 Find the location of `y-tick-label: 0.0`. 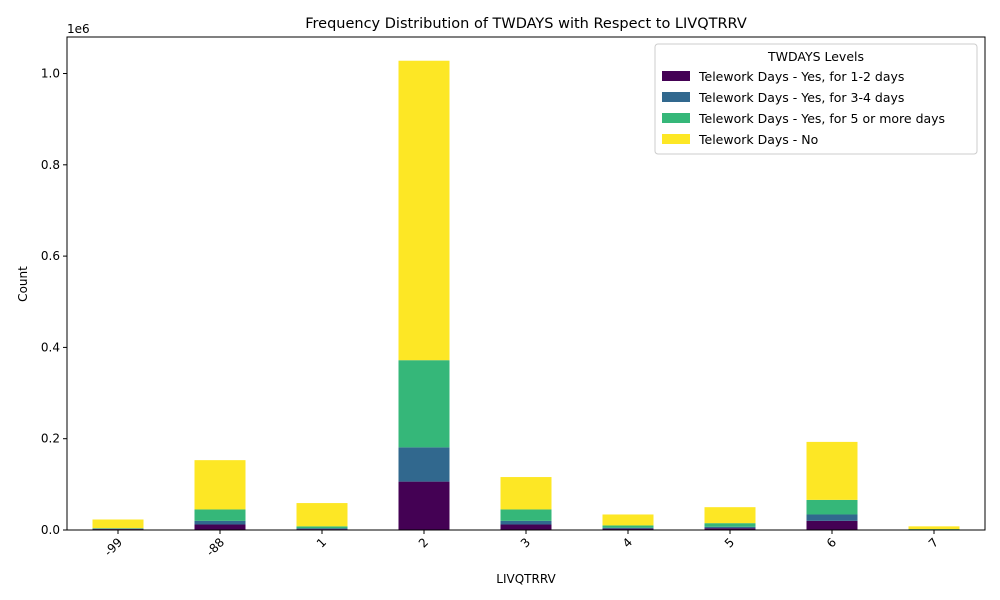

y-tick-label: 0.0 is located at coordinates (50, 530).